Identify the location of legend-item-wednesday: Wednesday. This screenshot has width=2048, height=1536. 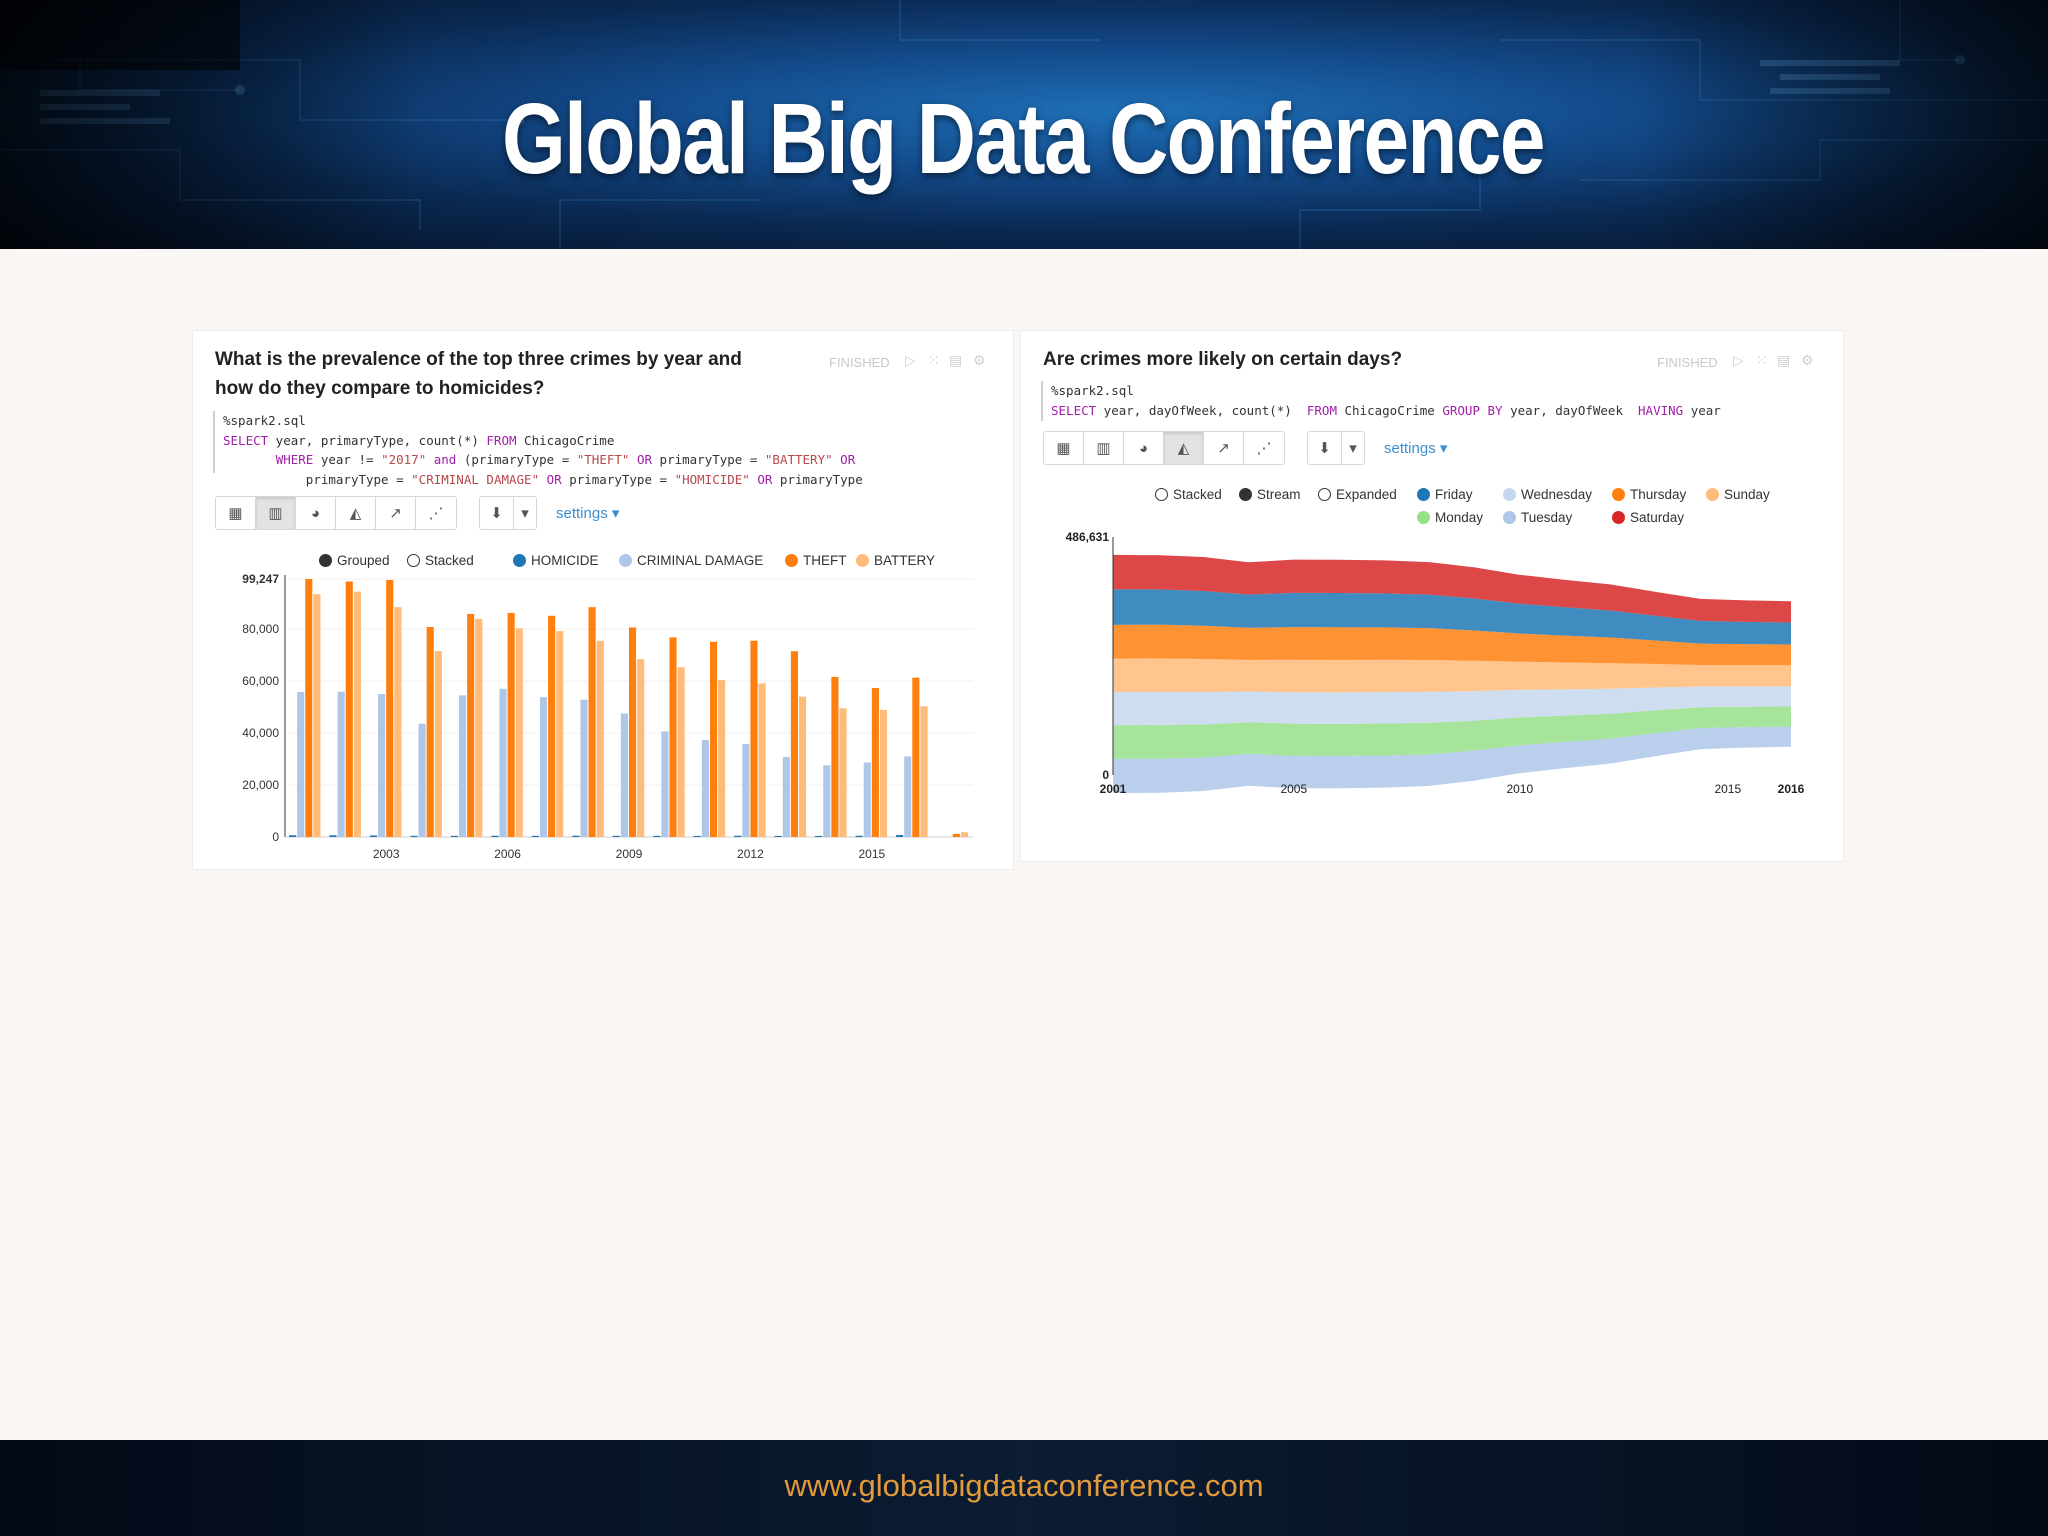
(1547, 494).